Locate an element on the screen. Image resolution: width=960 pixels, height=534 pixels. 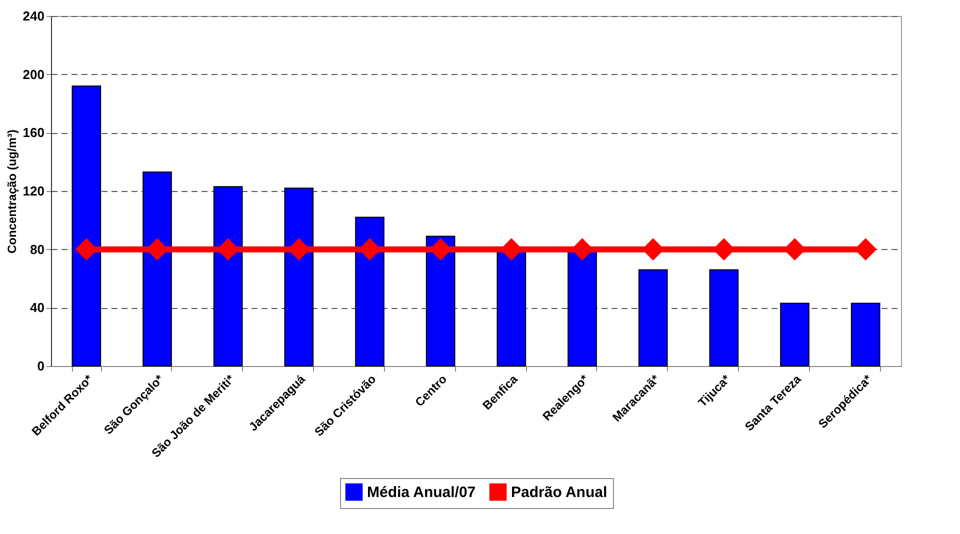
y-tick-label: 40 is located at coordinates (37, 308).